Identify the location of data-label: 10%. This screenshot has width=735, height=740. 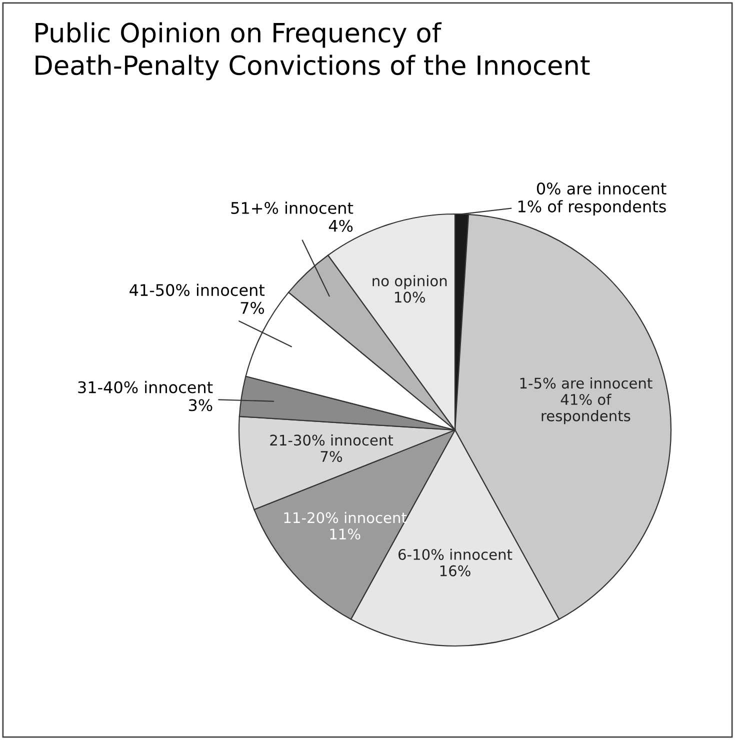
(410, 297).